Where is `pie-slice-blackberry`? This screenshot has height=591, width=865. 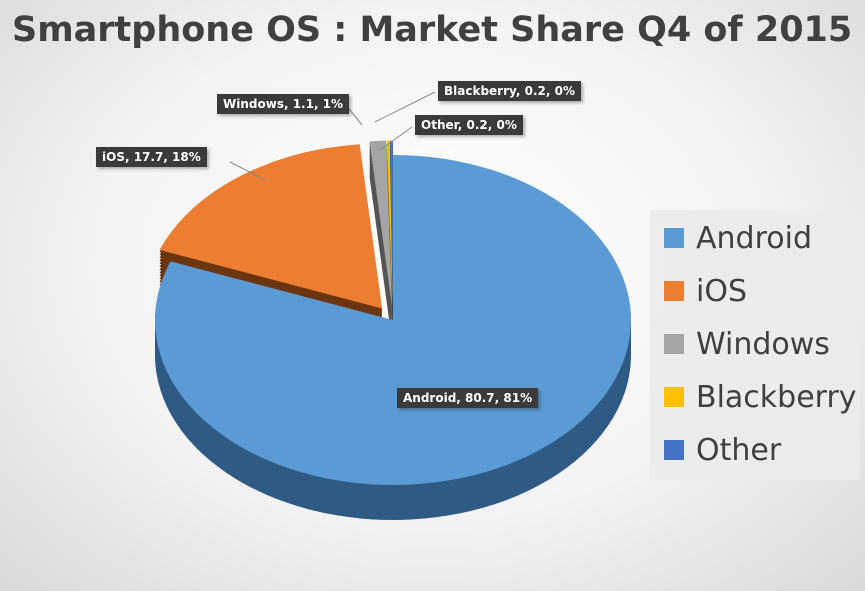 pie-slice-blackberry is located at coordinates (389, 223).